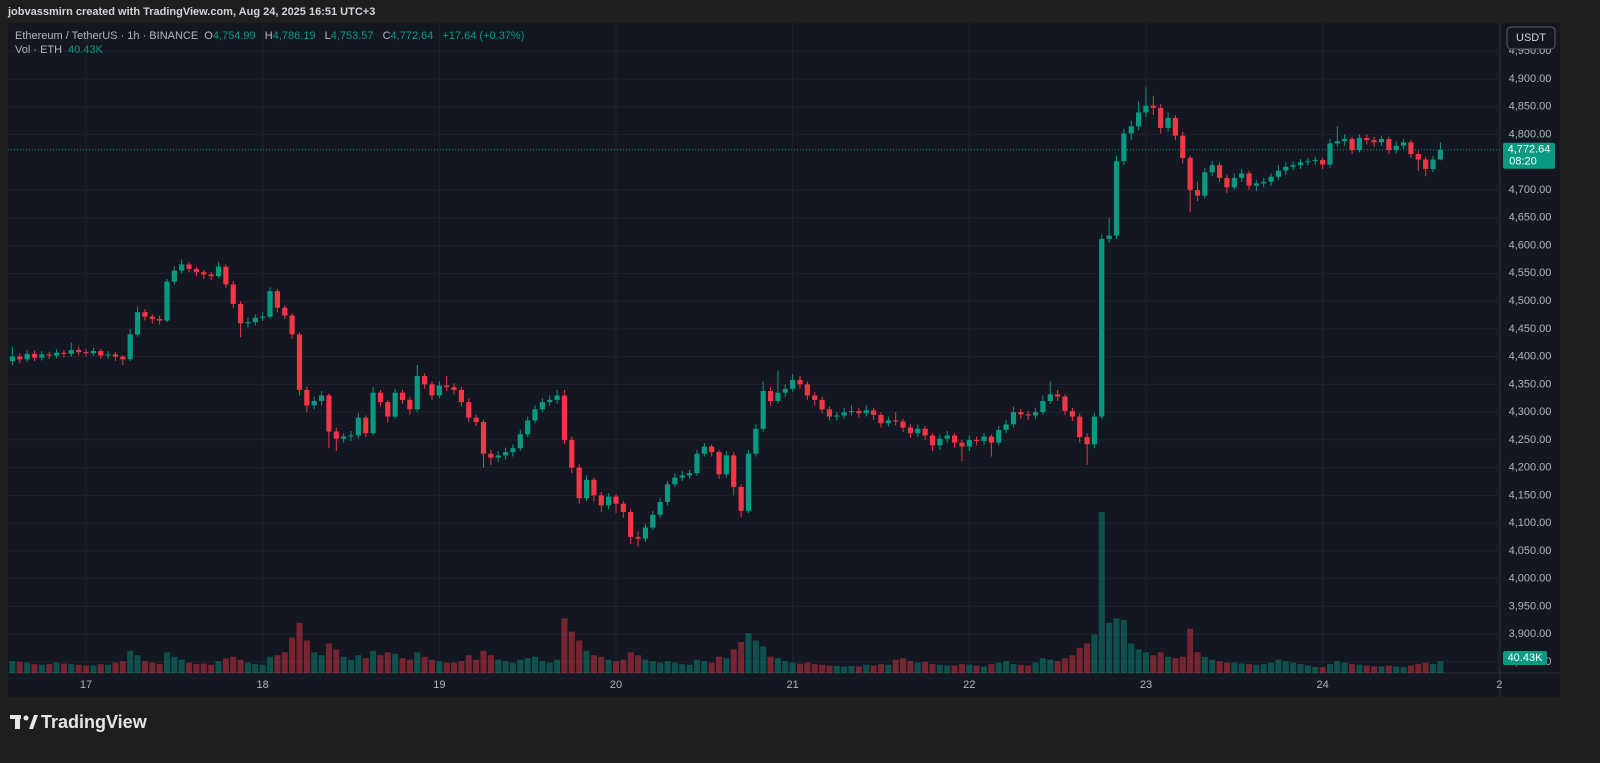 The width and height of the screenshot is (1600, 763). Describe the element at coordinates (1530, 440) in the screenshot. I see `y-tick-label: 4,250.00` at that location.